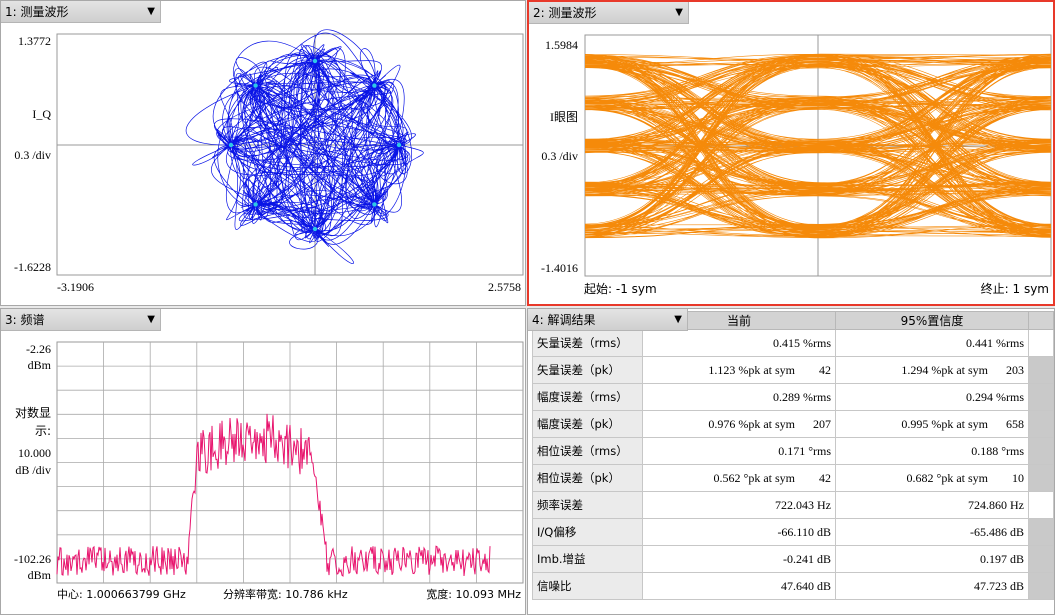  I want to click on result-row: 信噪比 47.640 dB 47.723 dB, so click(793, 586).